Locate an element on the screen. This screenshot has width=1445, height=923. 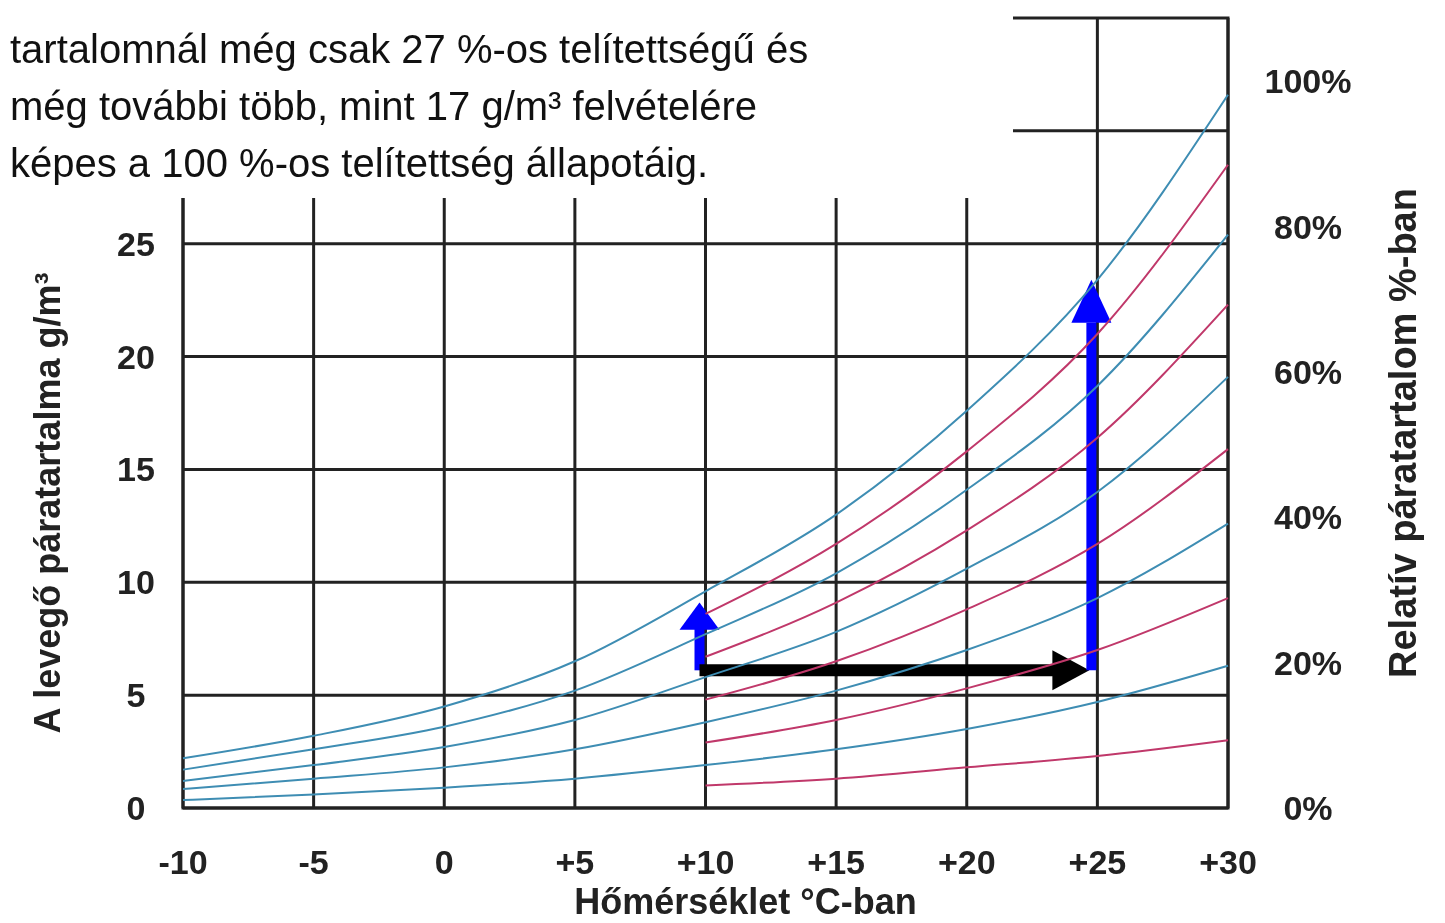
x-tick-label: +15 is located at coordinates (836, 862).